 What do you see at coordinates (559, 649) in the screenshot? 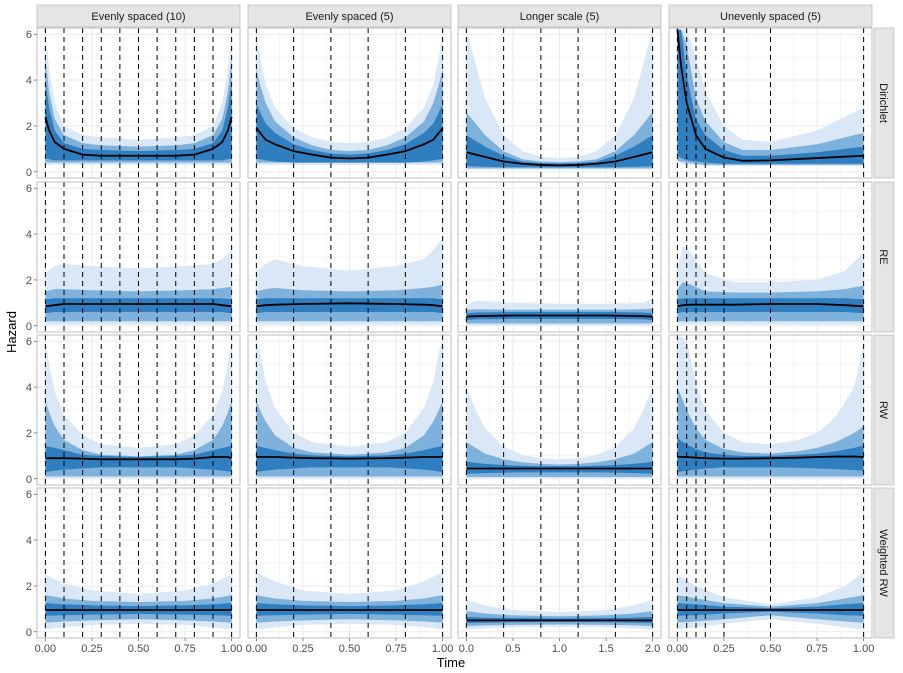
I see `x-tick-label: 1.0` at bounding box center [559, 649].